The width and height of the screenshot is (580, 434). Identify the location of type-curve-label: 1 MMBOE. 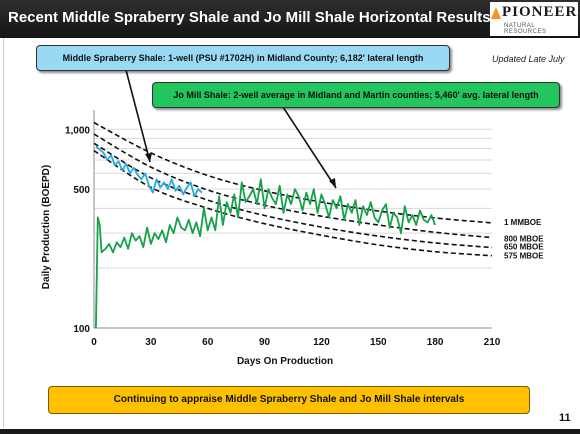
(523, 222).